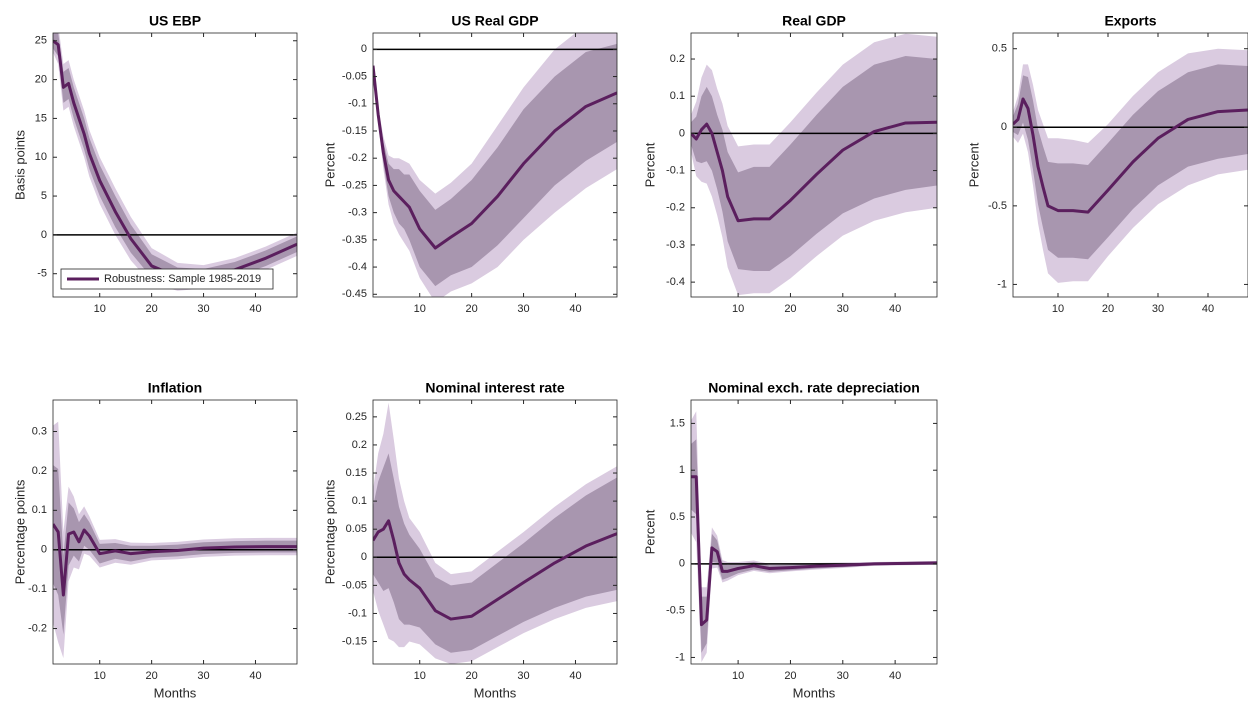 The image size is (1248, 702). I want to click on y-tick-label: 0.3, so click(39, 431).